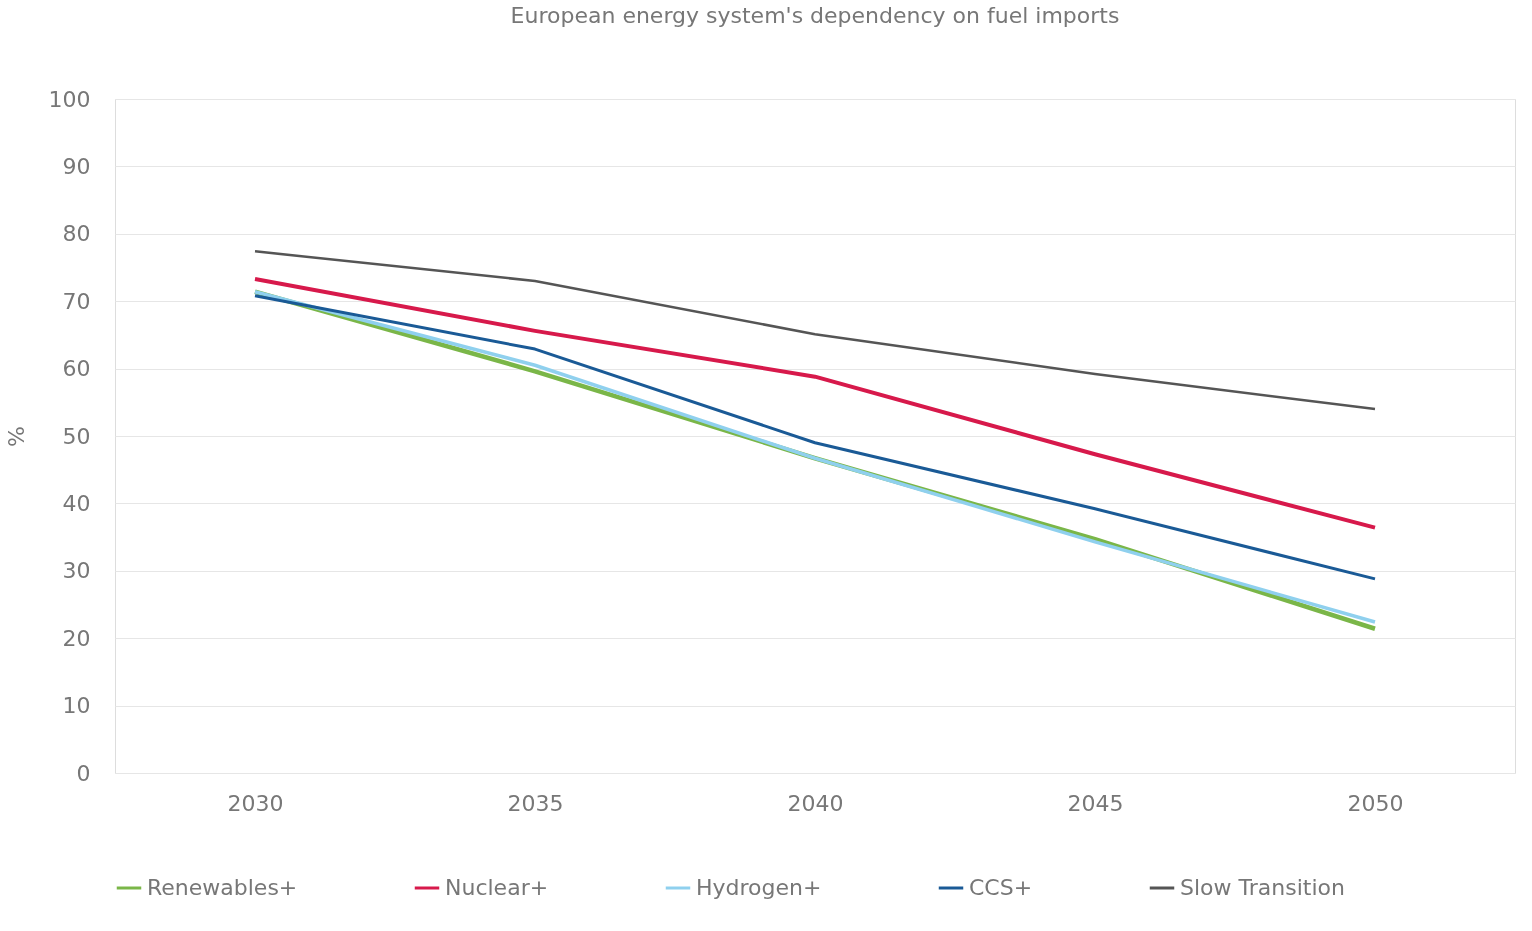 This screenshot has width=1532, height=931. Describe the element at coordinates (815, 330) in the screenshot. I see `line-series` at that location.